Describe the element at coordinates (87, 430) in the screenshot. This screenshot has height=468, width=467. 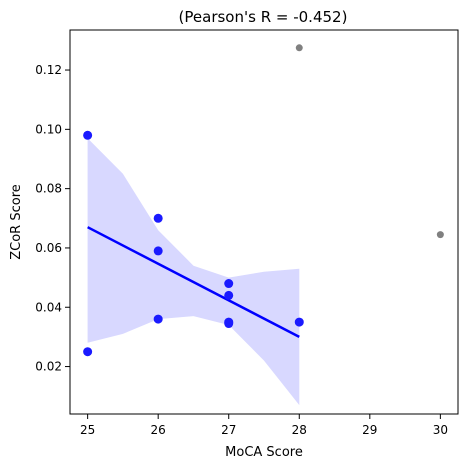
I see `x-tick-label: 25` at that location.